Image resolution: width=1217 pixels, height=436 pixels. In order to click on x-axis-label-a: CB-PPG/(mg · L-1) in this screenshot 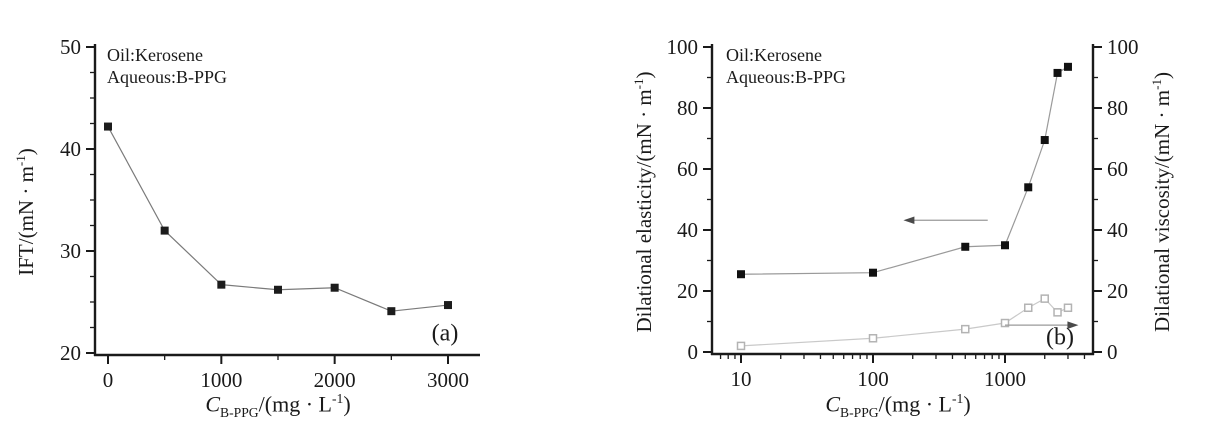, I will do `click(277, 406)`.